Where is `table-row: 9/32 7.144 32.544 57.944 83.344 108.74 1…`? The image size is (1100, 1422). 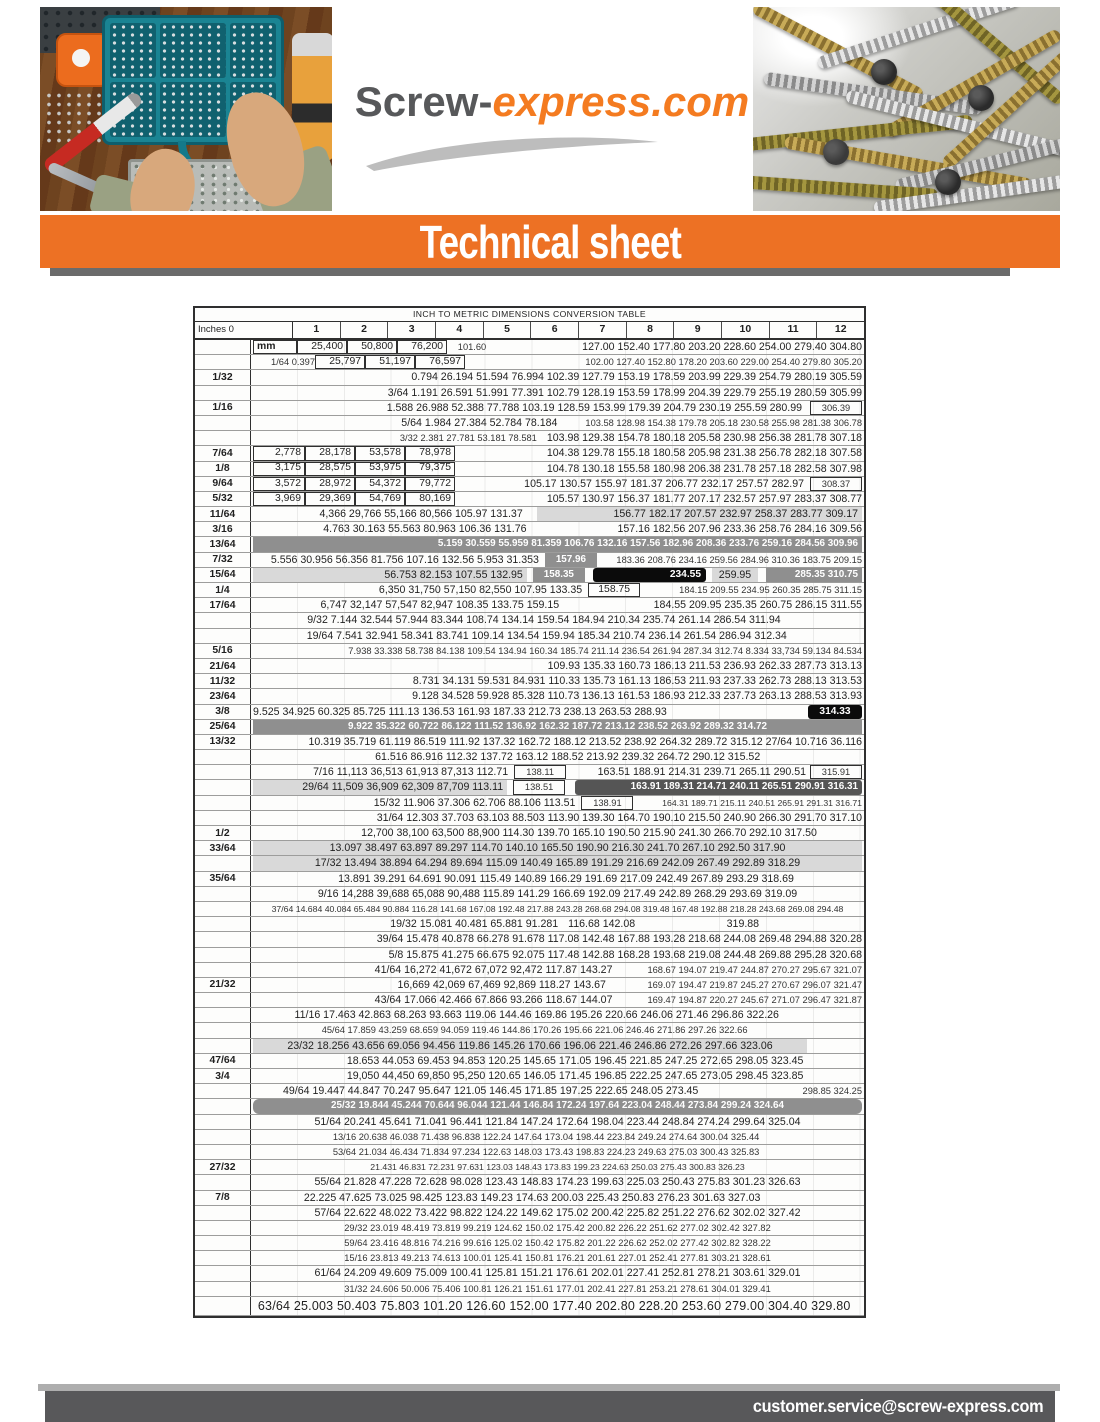 table-row: 9/32 7.144 32.544 57.944 83.344 108.74 1… is located at coordinates (529, 621).